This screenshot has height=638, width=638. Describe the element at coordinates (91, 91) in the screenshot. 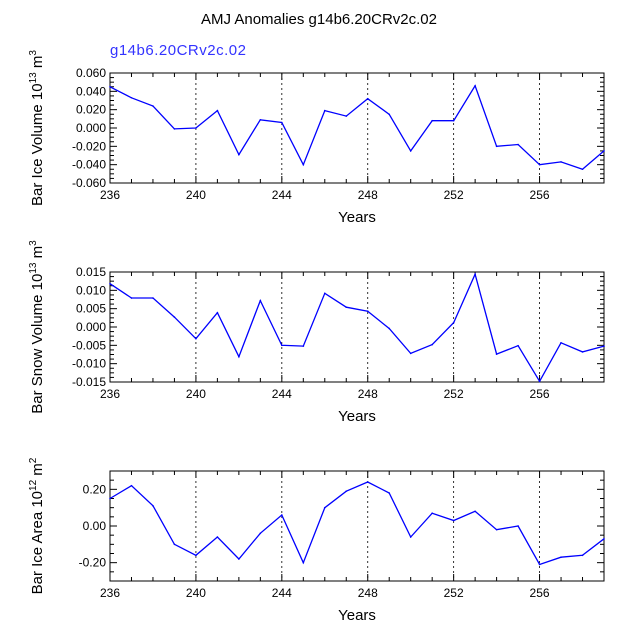

I see `y-tick-label: 0.040` at that location.